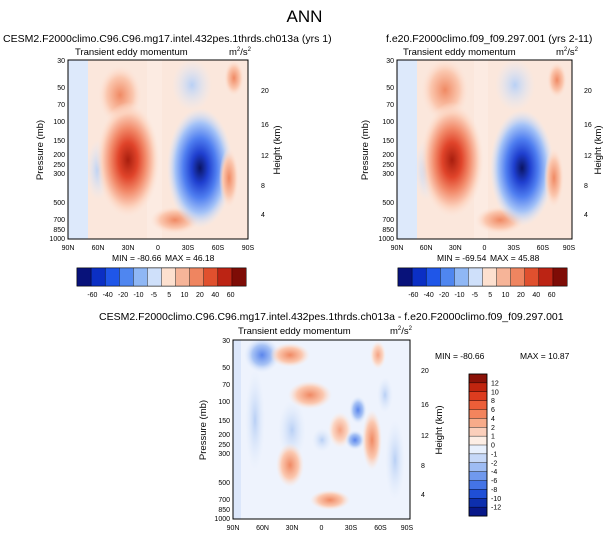 This screenshot has height=538, width=609. What do you see at coordinates (496, 508) in the screenshot?
I see `colorbar-tick: -12` at bounding box center [496, 508].